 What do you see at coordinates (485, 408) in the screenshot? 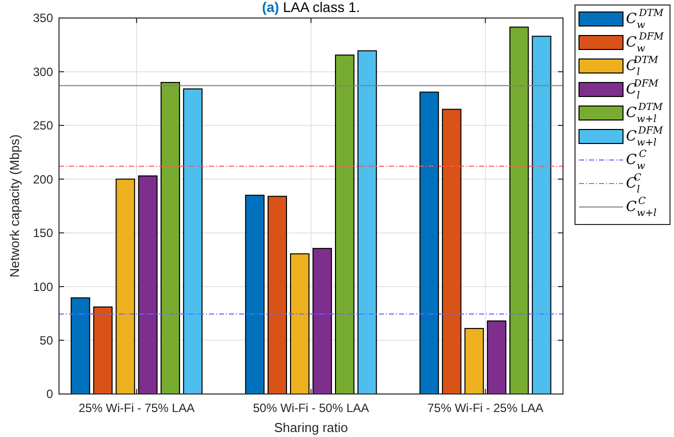
I see `x-tick-label: 75% Wi-Fi - 25% LAA` at bounding box center [485, 408].